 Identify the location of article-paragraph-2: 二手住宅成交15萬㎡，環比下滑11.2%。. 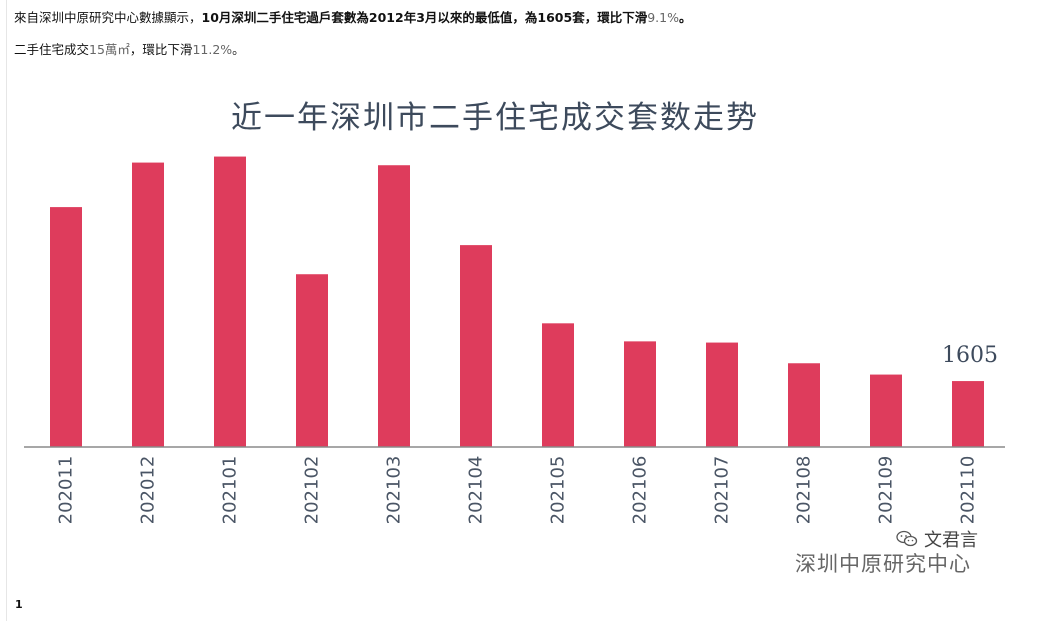
(129, 50).